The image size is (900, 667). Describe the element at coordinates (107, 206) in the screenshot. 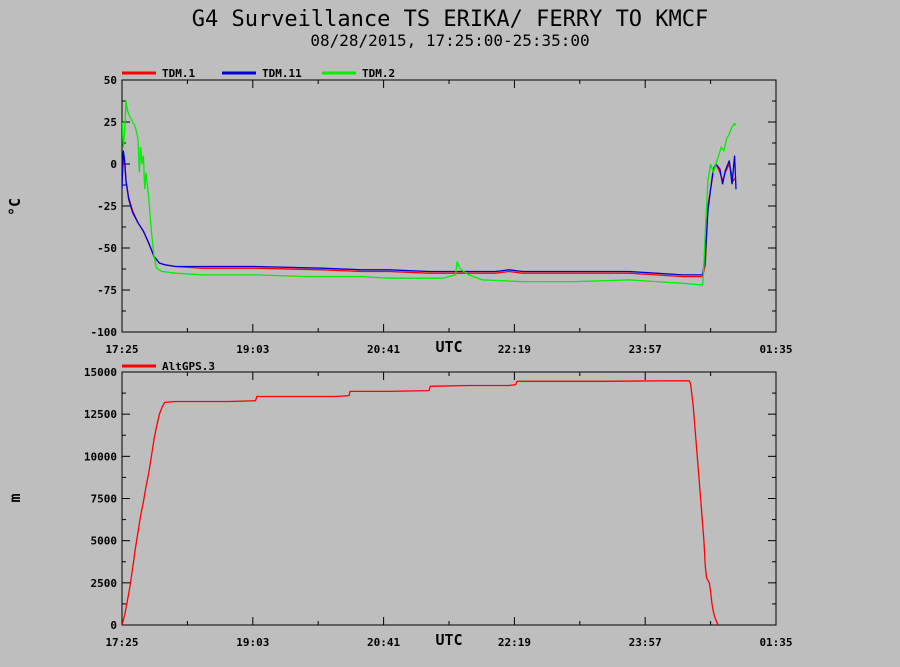

I see `y-tick-label: -25` at that location.